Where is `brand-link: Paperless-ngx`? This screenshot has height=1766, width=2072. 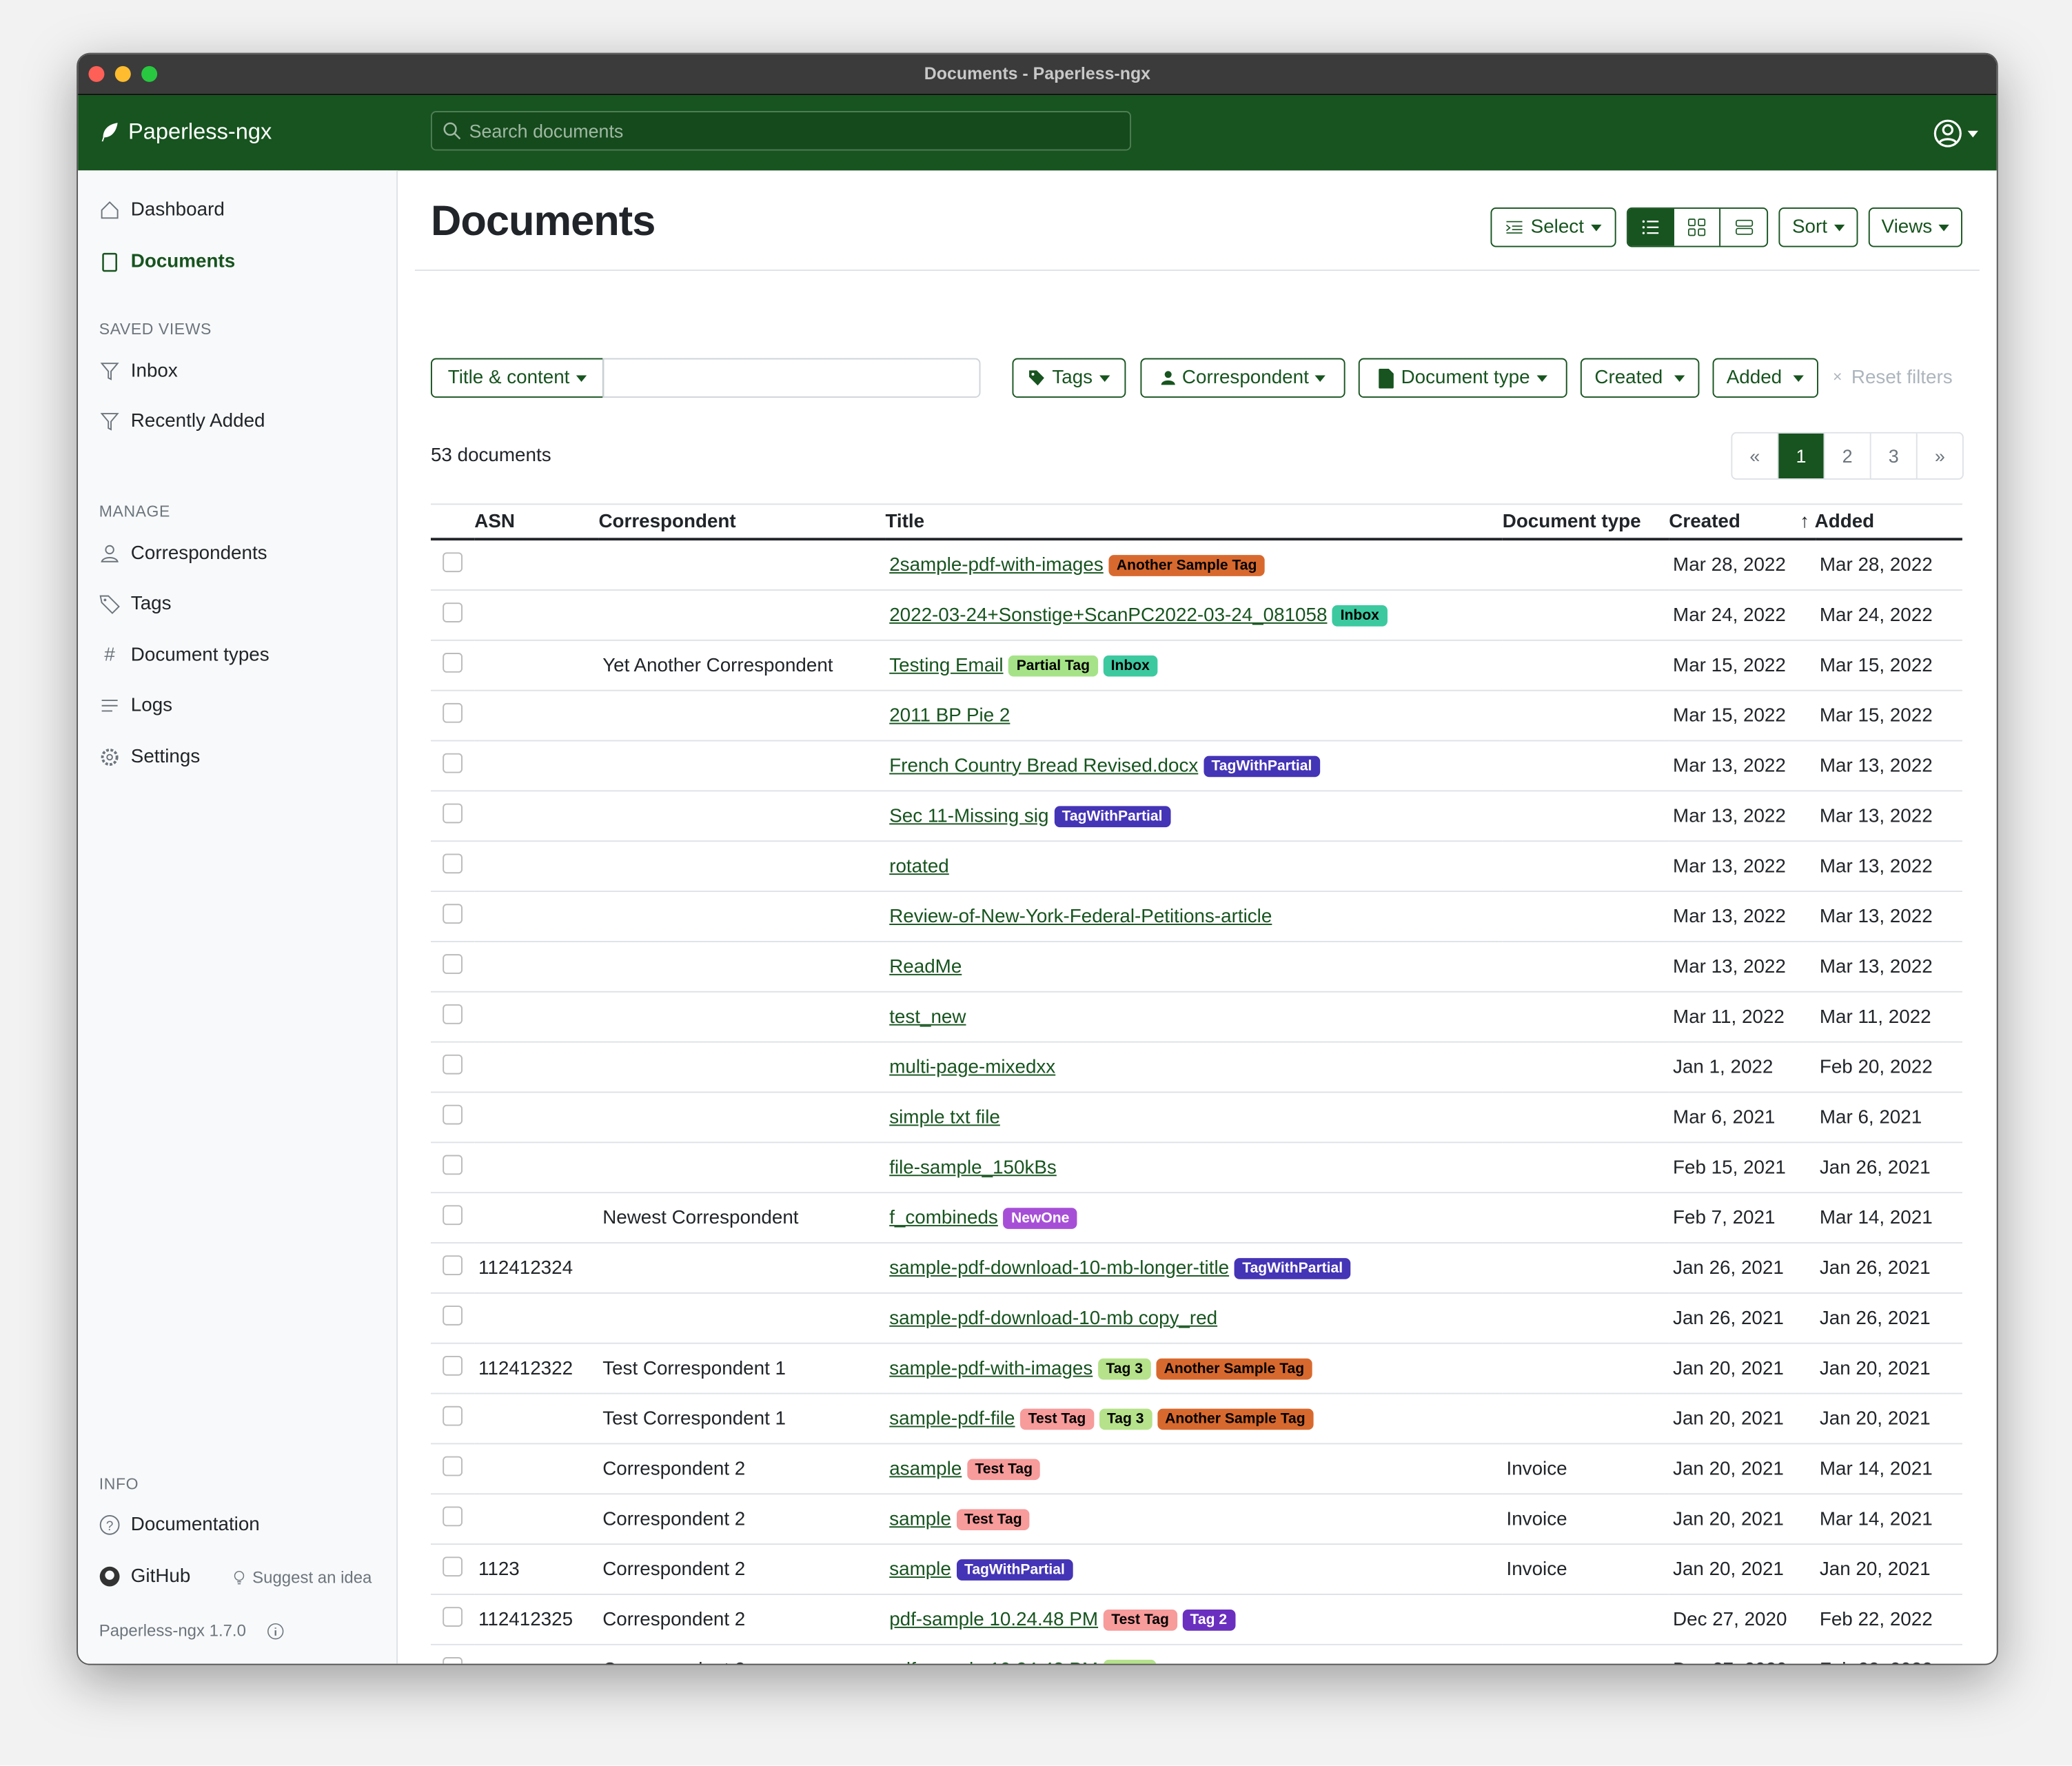
brand-link: Paperless-ngx is located at coordinates (185, 132).